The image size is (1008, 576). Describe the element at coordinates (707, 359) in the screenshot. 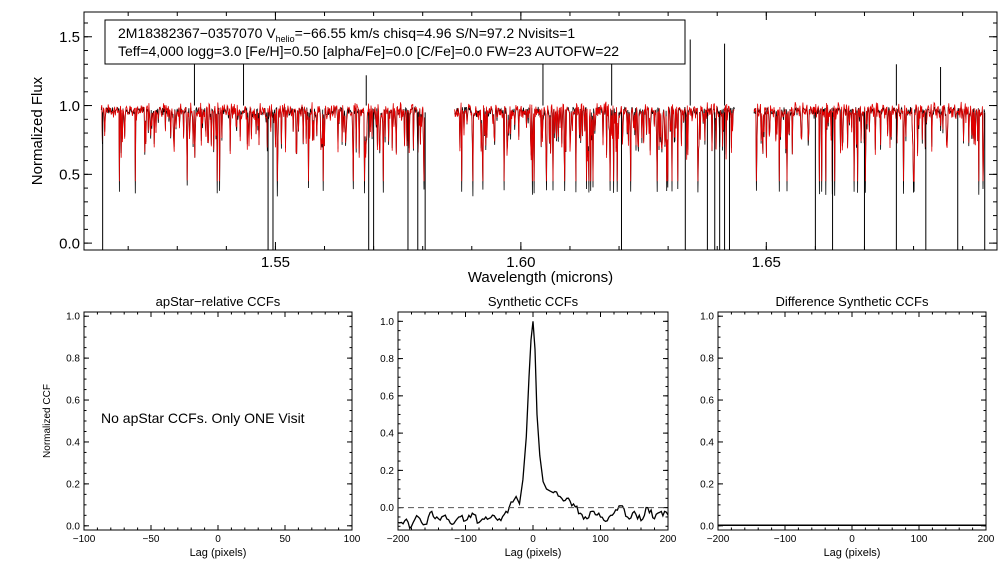

I see `difference-ytick-label: 0.8` at that location.